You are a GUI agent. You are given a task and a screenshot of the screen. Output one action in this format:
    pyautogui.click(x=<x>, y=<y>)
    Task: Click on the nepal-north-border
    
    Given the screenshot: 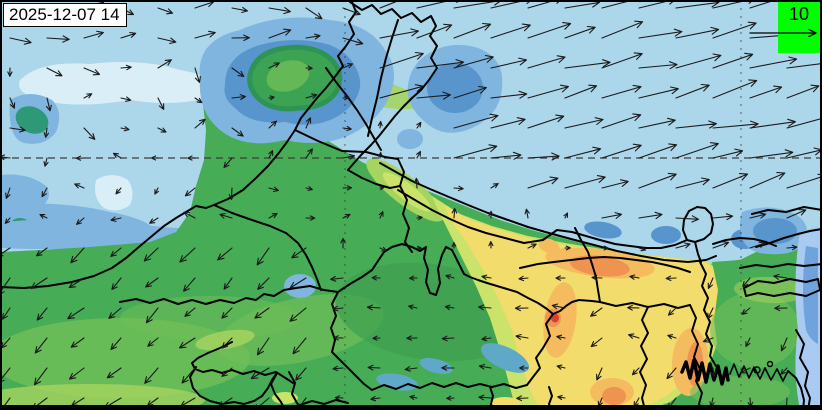 What is the action you would take?
    pyautogui.click(x=548, y=212)
    